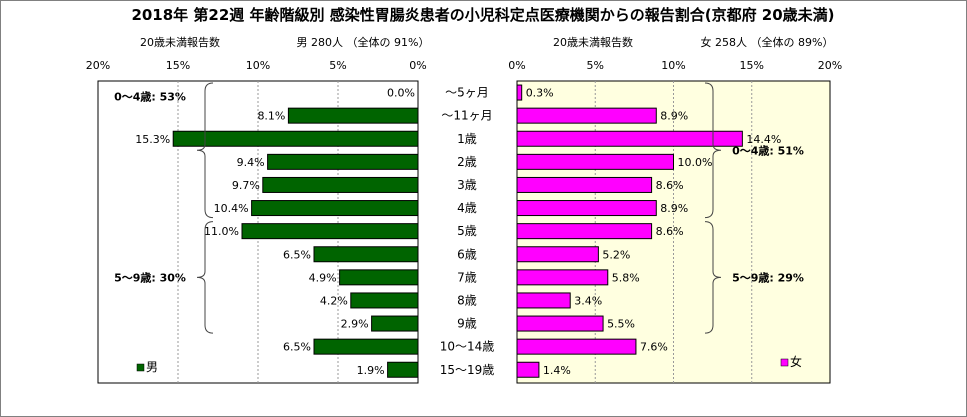 The height and width of the screenshot is (417, 967). I want to click on female-value-label: 5.8%, so click(626, 277).